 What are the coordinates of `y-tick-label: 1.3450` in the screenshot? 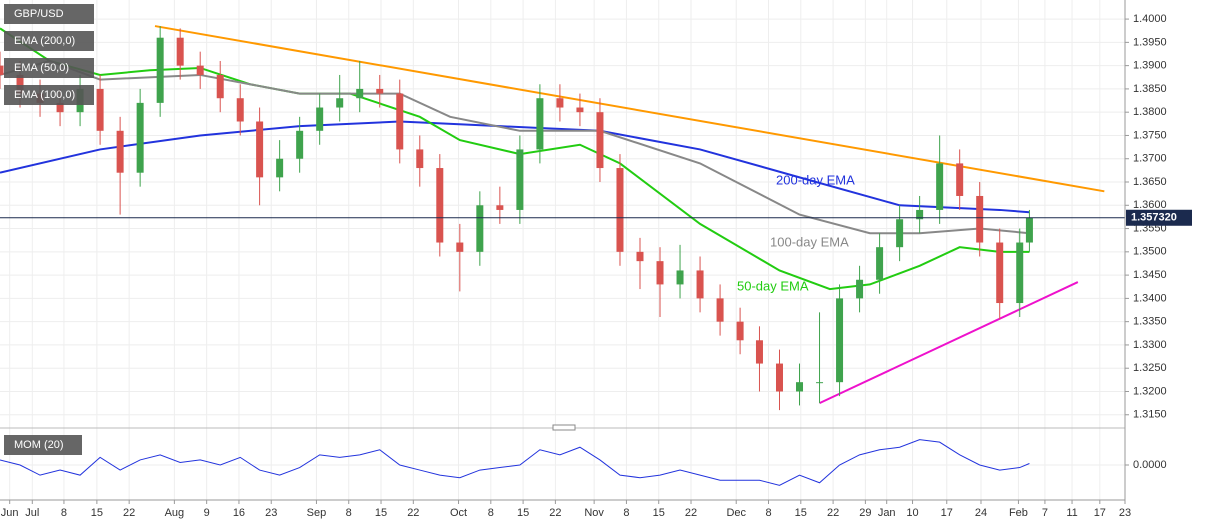 It's located at (1150, 275).